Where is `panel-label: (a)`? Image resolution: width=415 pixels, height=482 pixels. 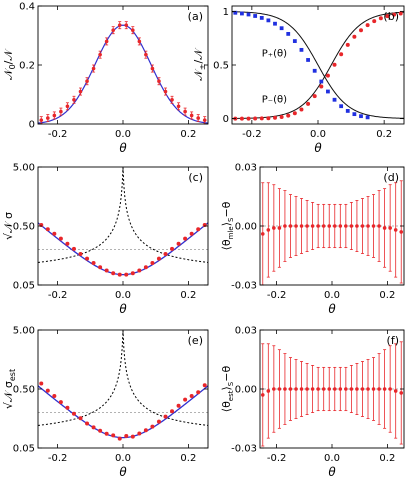 panel-label: (a) is located at coordinates (195, 16).